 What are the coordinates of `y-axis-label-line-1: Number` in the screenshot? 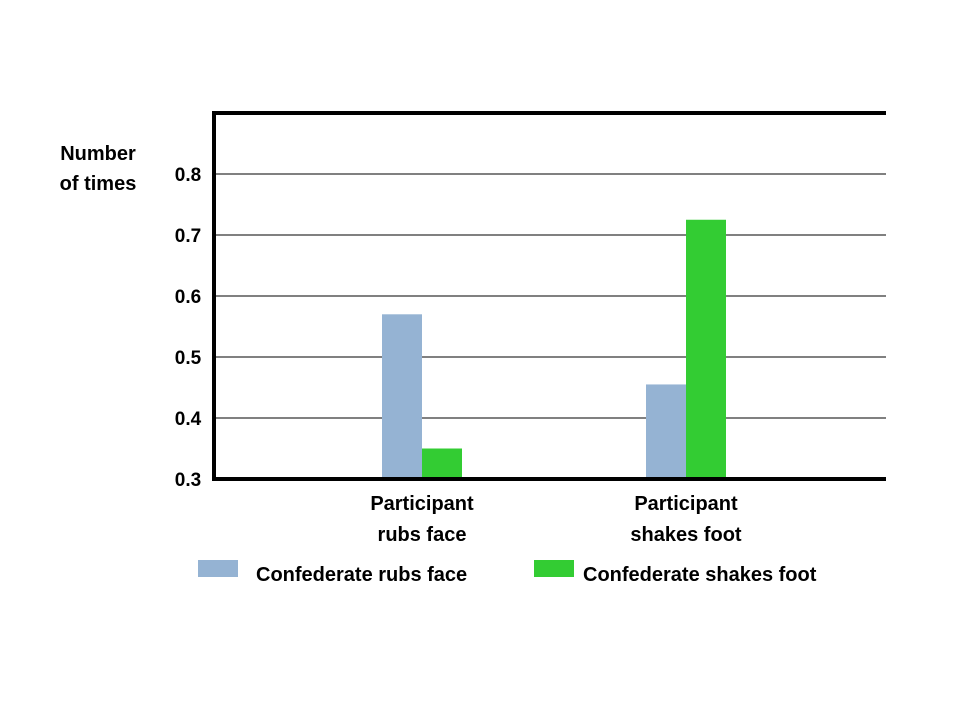 It's located at (98, 154).